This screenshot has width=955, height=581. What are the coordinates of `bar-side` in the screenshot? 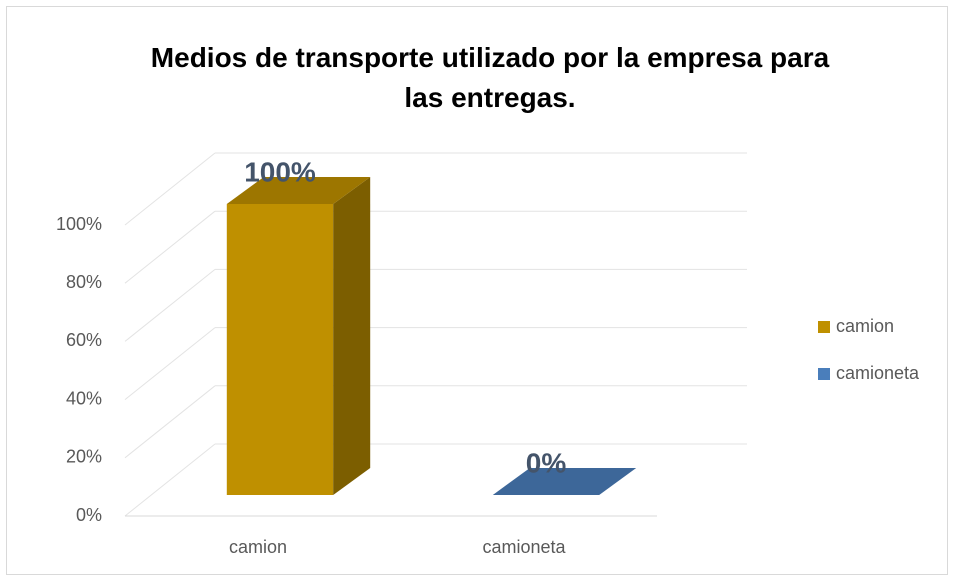 It's located at (352, 336).